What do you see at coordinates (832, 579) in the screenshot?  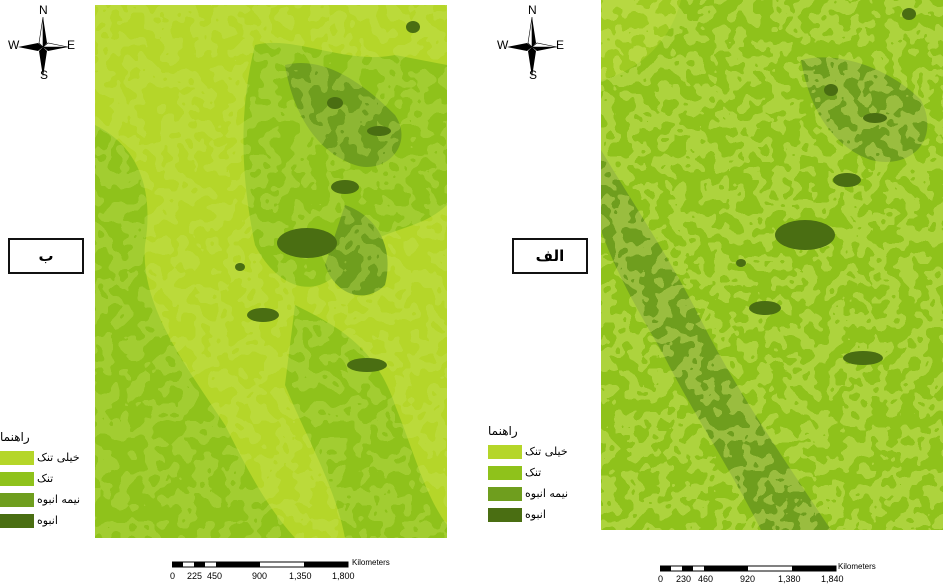 I see `scale-tick-label: 1,840` at bounding box center [832, 579].